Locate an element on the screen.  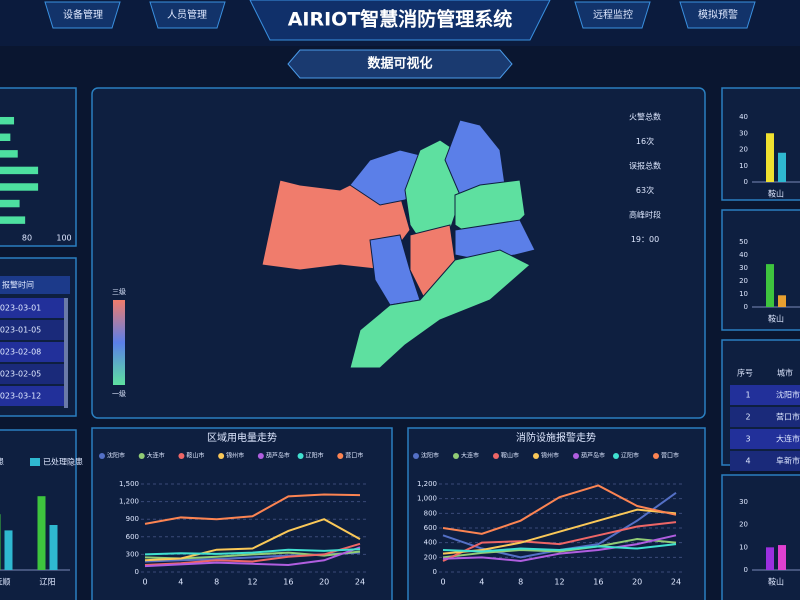
y-tick-label: 900 is located at coordinates (132, 519).